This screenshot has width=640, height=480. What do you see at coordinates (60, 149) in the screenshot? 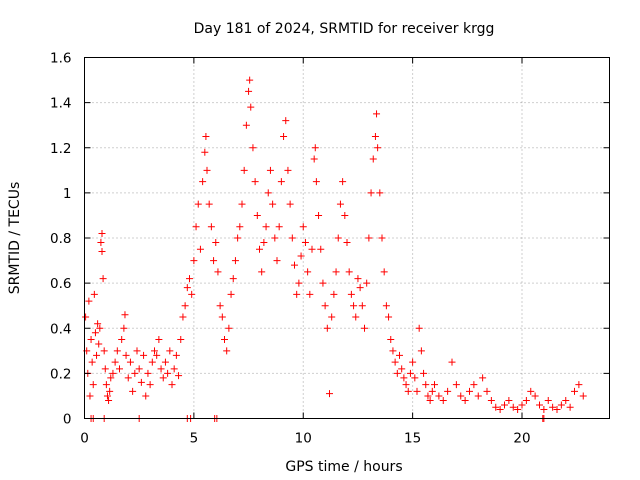
I see `y-tick-label: 1.2` at bounding box center [60, 149].